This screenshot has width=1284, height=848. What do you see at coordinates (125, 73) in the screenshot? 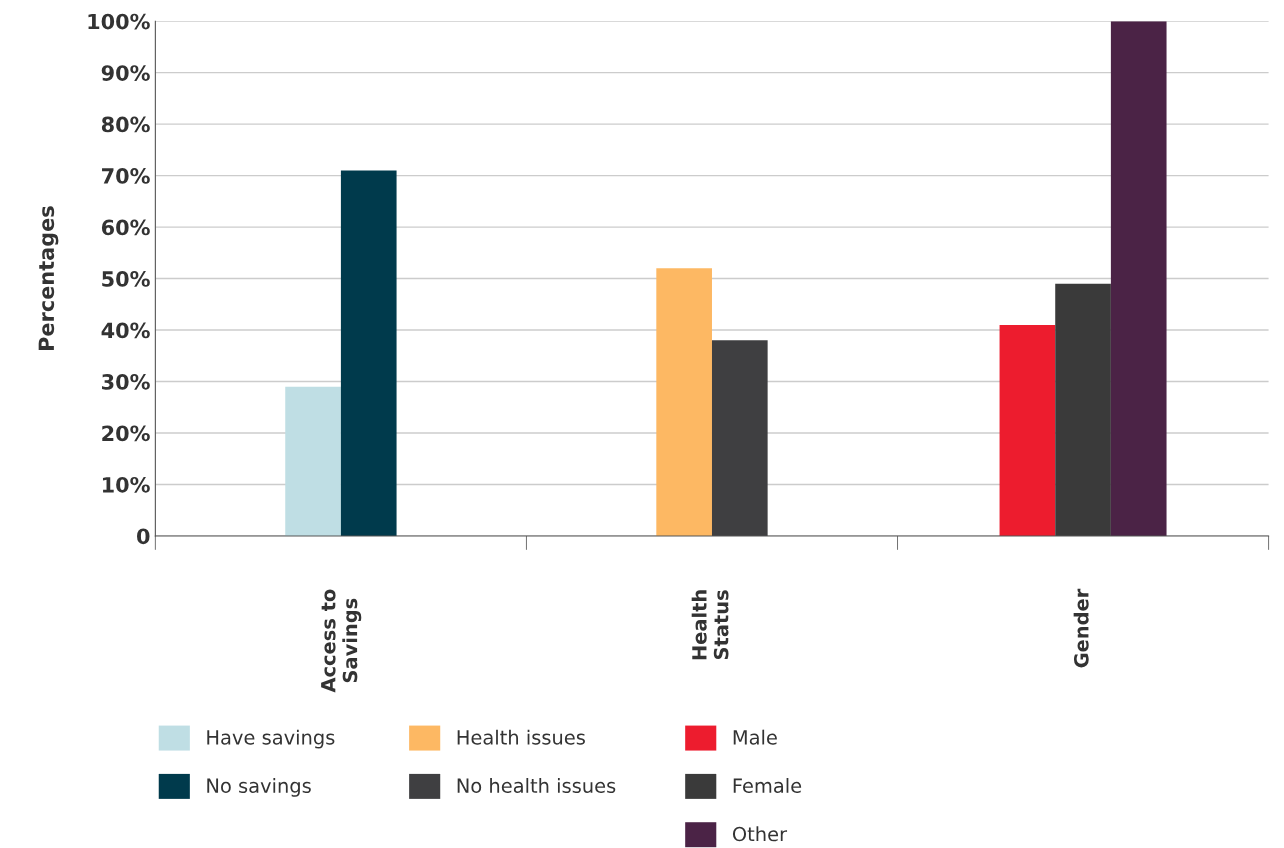
I see `y-tick-label: 90%` at bounding box center [125, 73].